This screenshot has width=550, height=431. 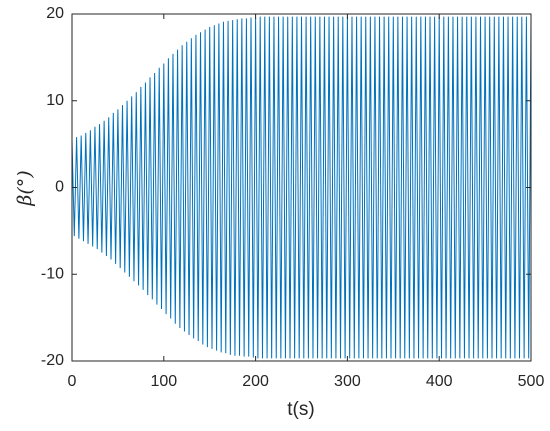 What do you see at coordinates (439, 381) in the screenshot?
I see `x-tick-label: 400` at bounding box center [439, 381].